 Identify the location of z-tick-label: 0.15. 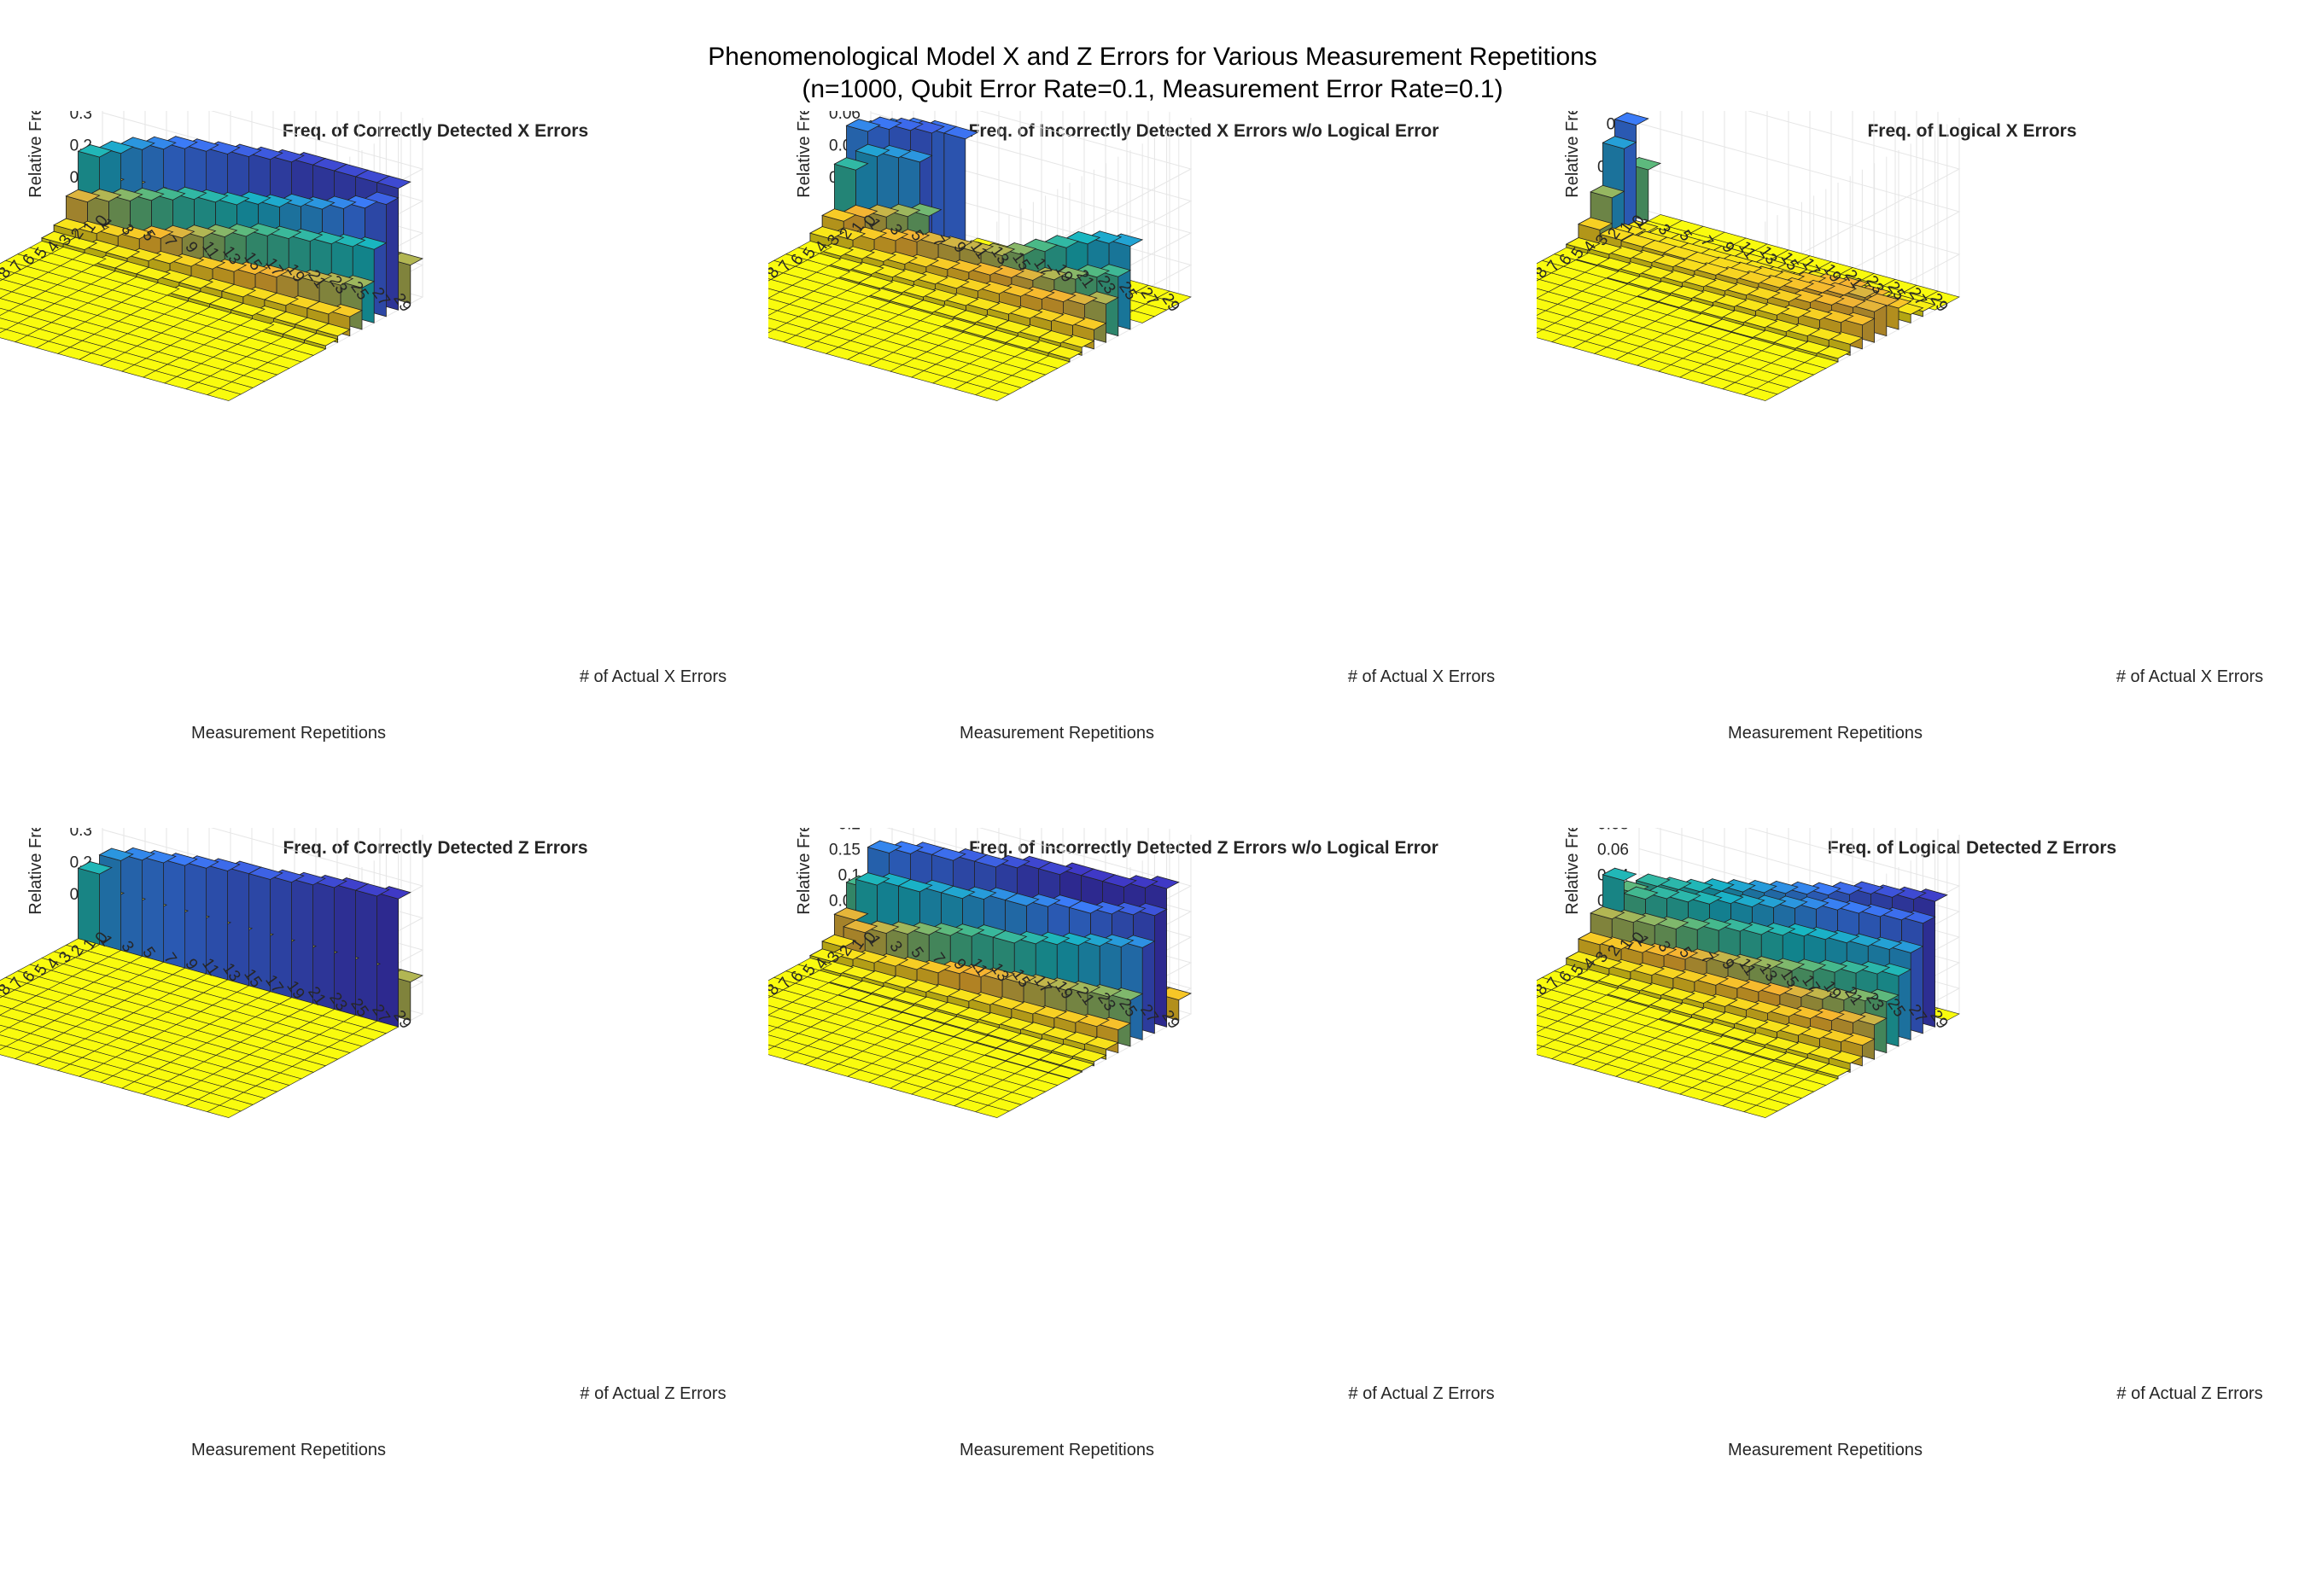
(845, 850).